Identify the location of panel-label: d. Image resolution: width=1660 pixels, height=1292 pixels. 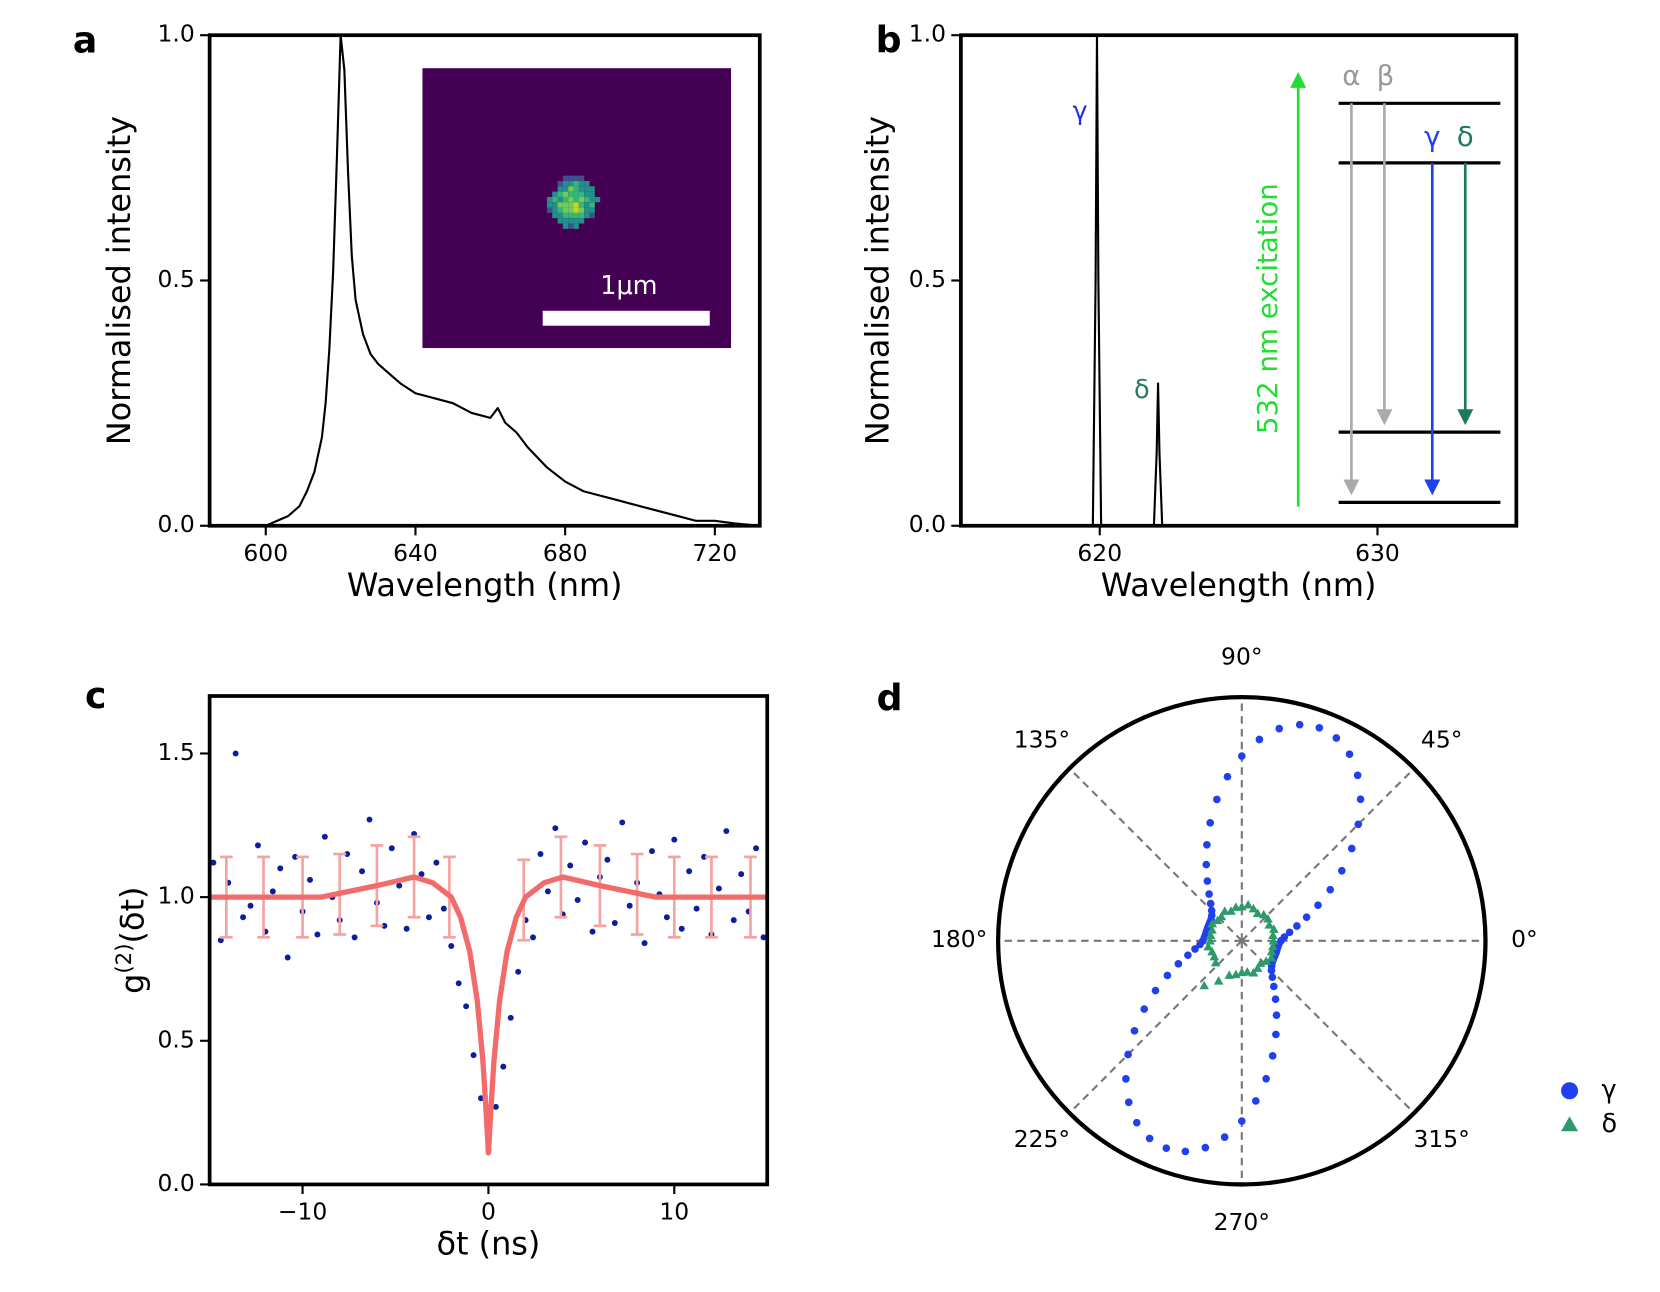
(890, 697).